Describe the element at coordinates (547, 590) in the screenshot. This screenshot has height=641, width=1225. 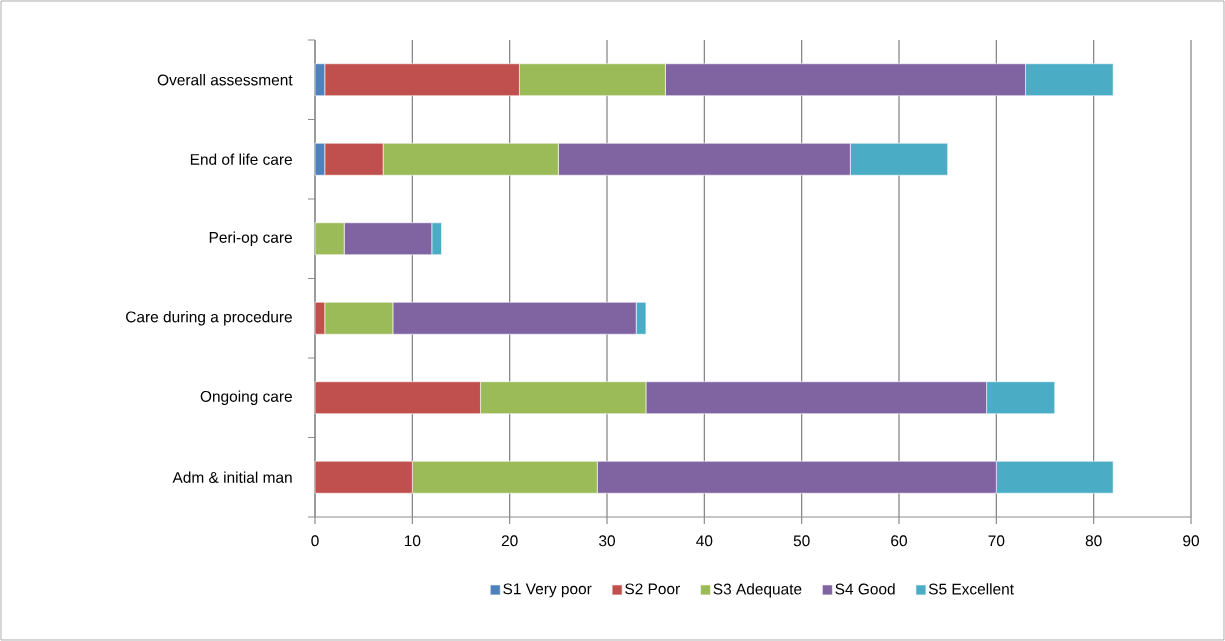
I see `legend-label: S1 Very poor` at that location.